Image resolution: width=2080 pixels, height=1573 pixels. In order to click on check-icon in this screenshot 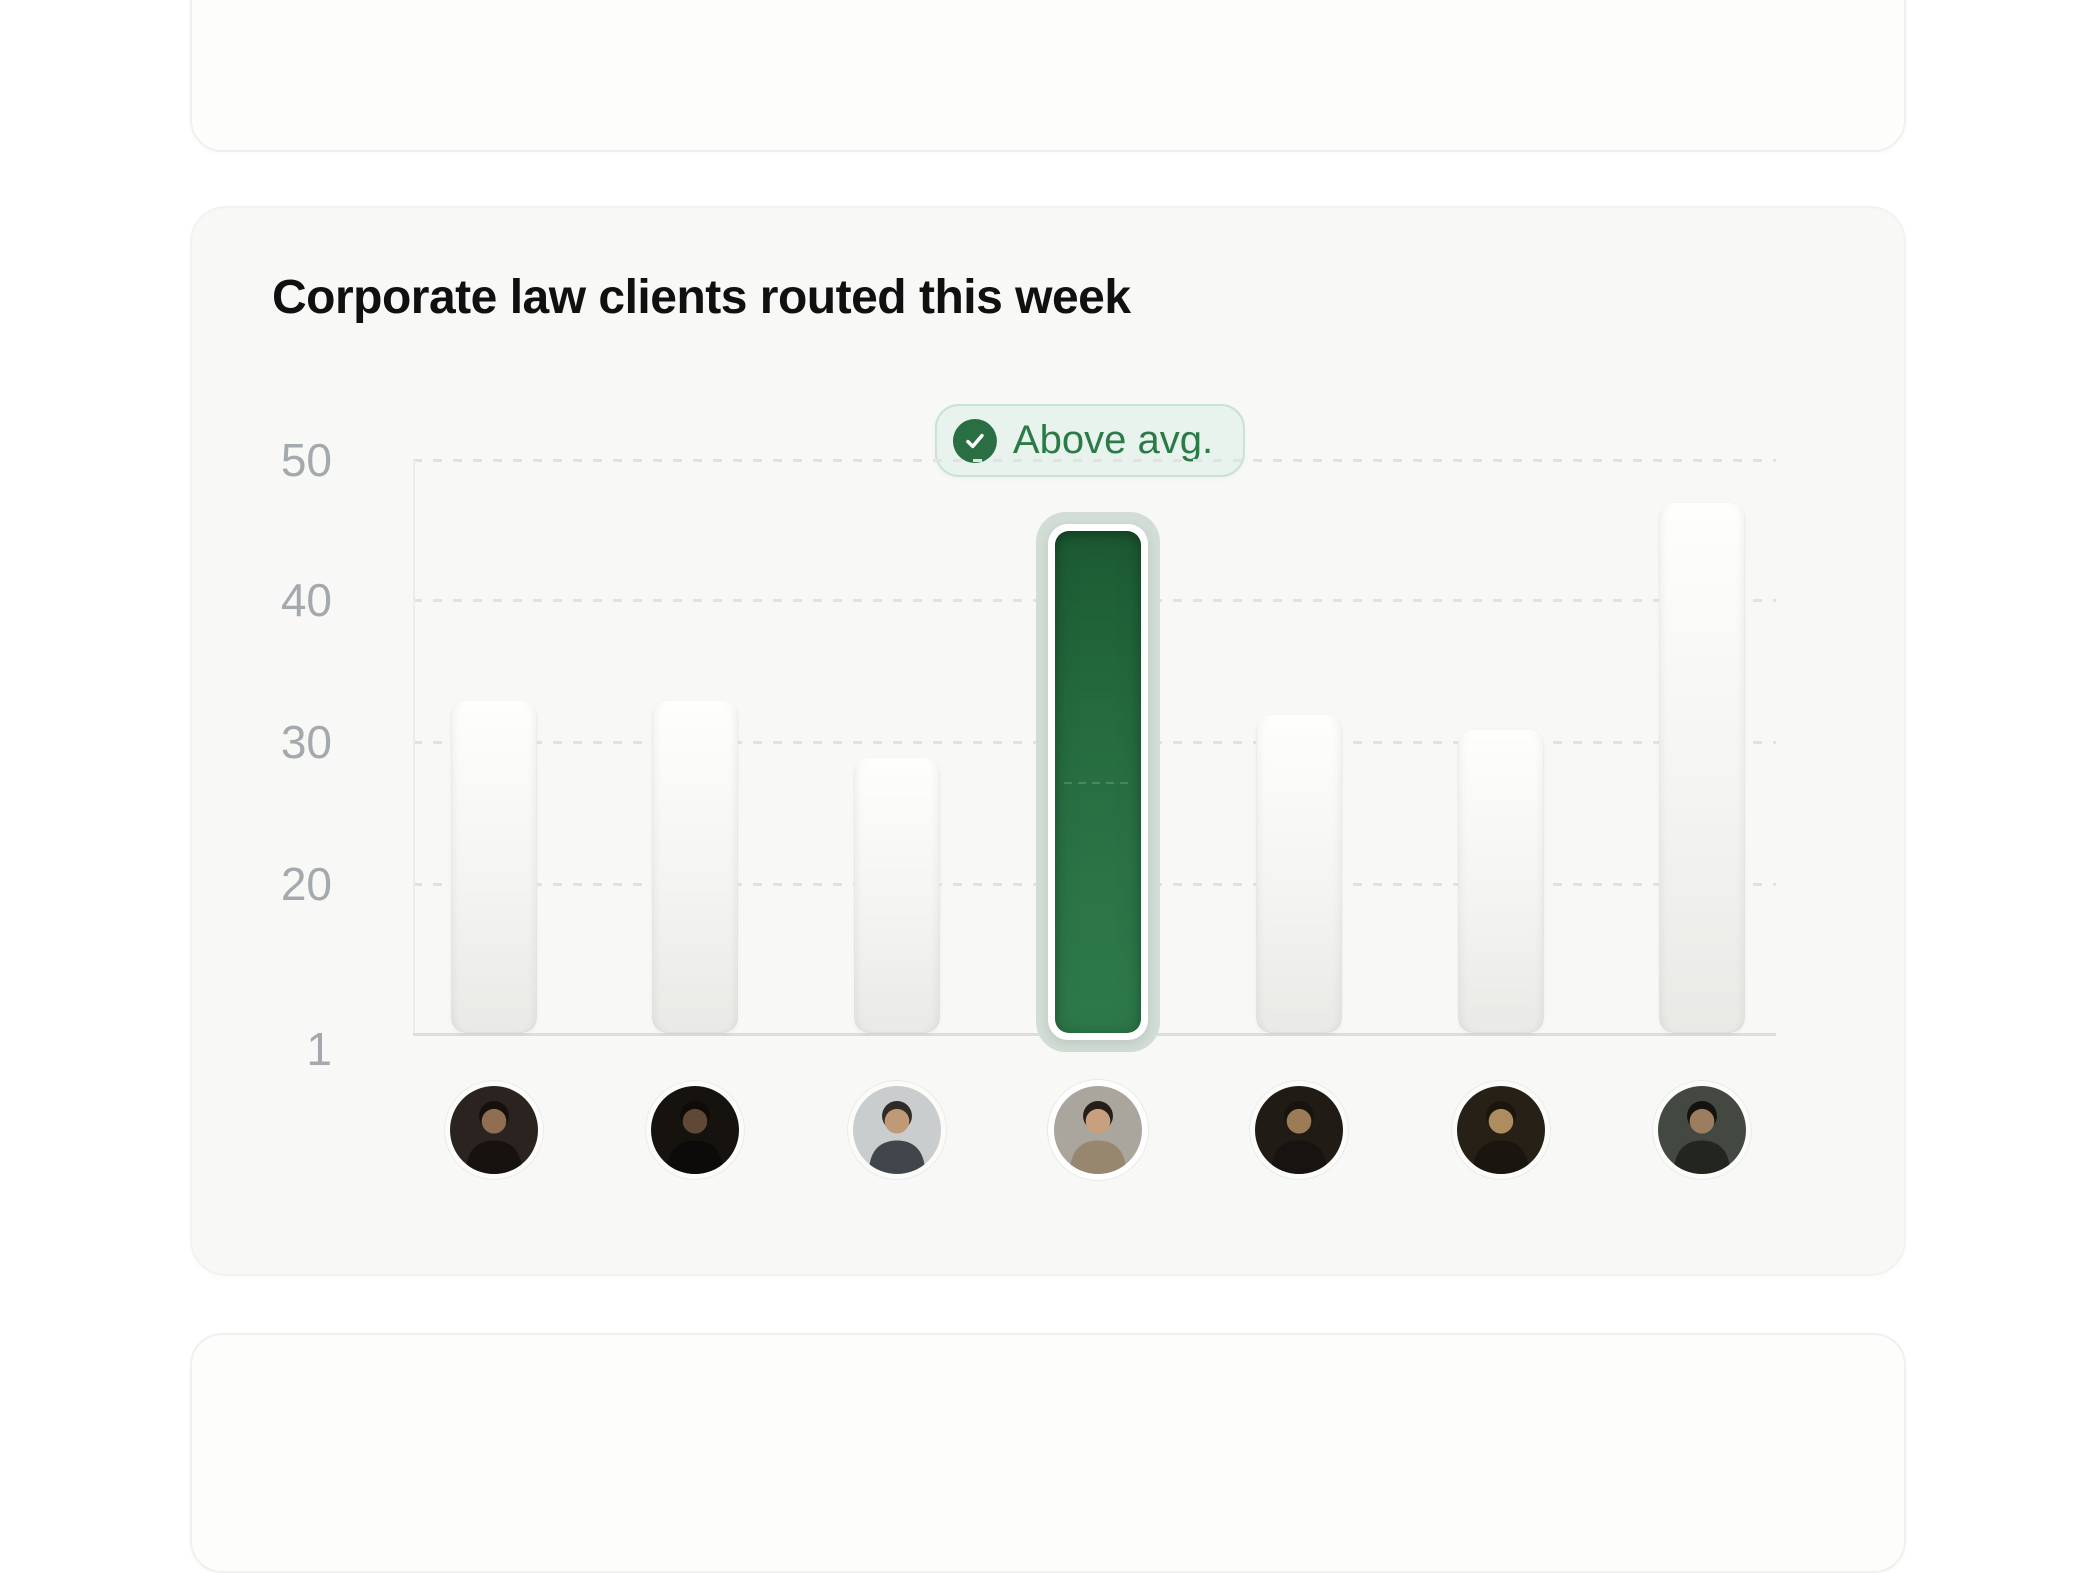, I will do `click(974, 440)`.